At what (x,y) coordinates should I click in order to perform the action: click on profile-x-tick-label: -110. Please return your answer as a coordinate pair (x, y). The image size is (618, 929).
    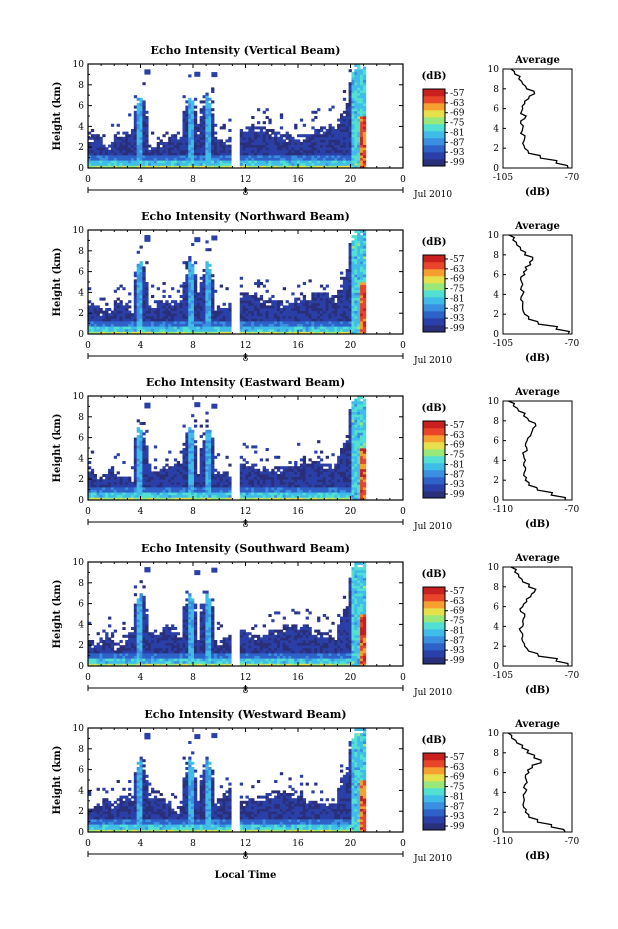
    Looking at the image, I should click on (503, 510).